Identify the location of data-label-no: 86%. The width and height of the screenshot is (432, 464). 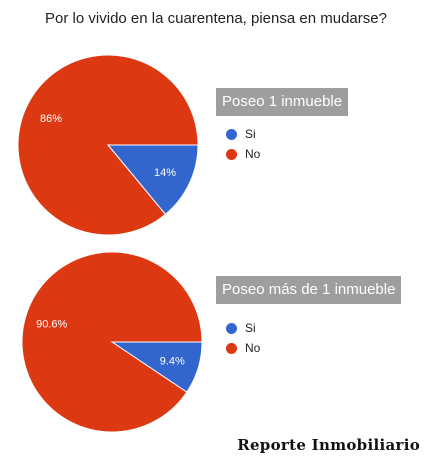
(51, 119).